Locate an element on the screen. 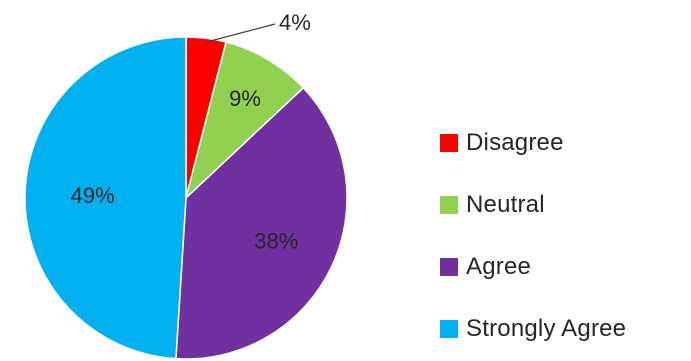  legend-label-strongly-agree: Strongly Agree is located at coordinates (546, 328).